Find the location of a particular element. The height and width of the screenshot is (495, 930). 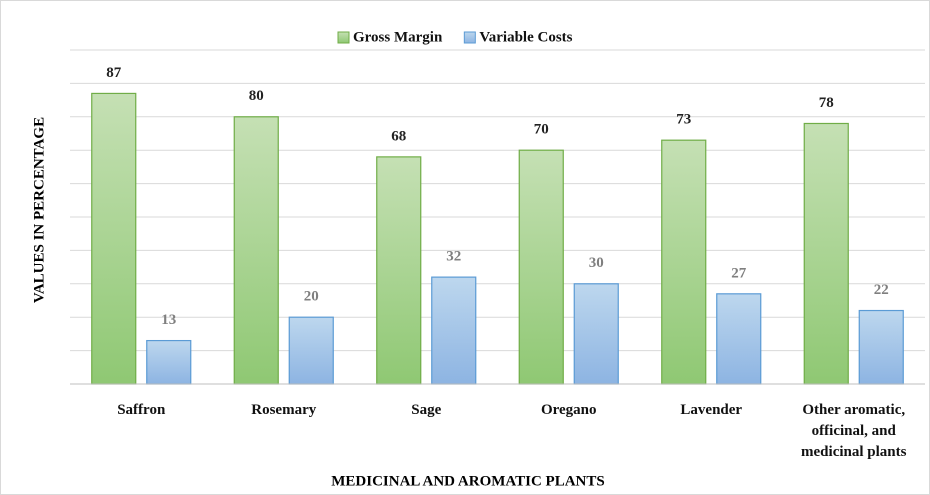

data-label: 20 is located at coordinates (311, 297).